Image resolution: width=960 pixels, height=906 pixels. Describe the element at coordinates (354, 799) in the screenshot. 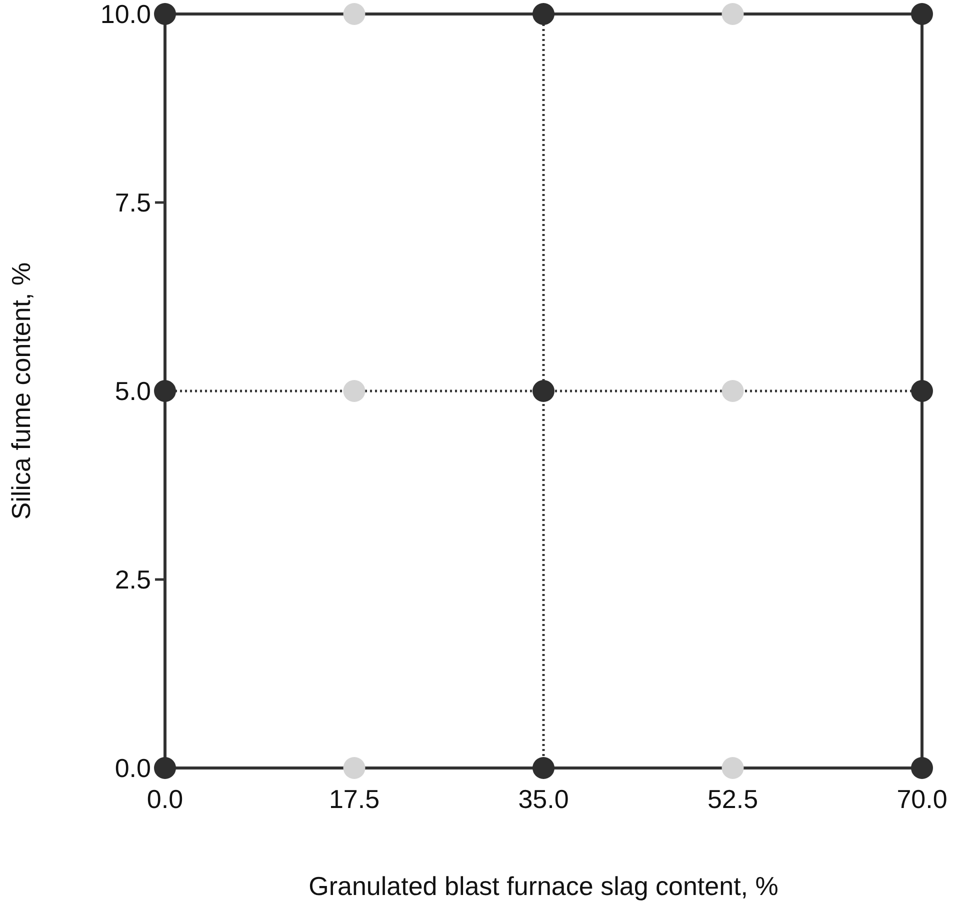

I see `x-tick-label: 17.5` at that location.